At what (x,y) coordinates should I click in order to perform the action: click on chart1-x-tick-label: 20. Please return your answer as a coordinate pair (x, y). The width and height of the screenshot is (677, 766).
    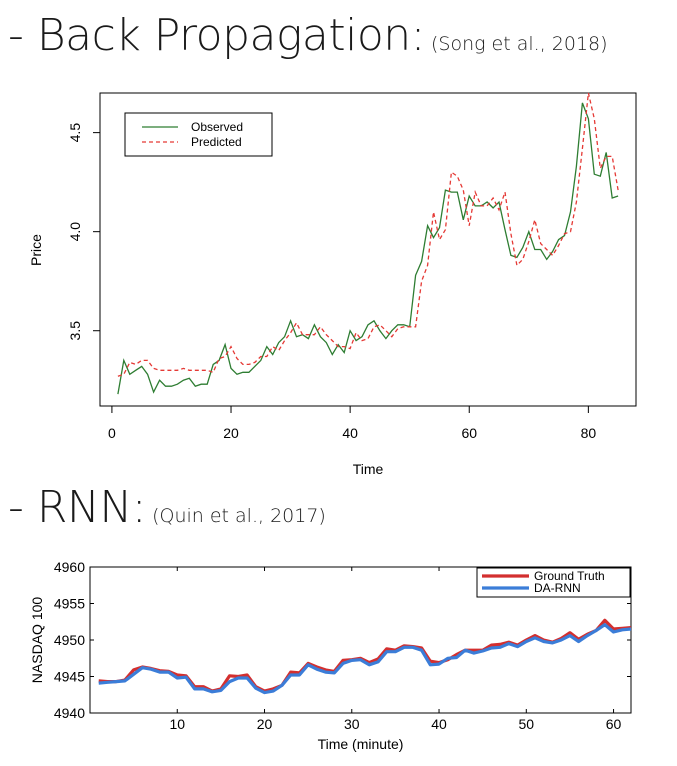
    Looking at the image, I should click on (231, 433).